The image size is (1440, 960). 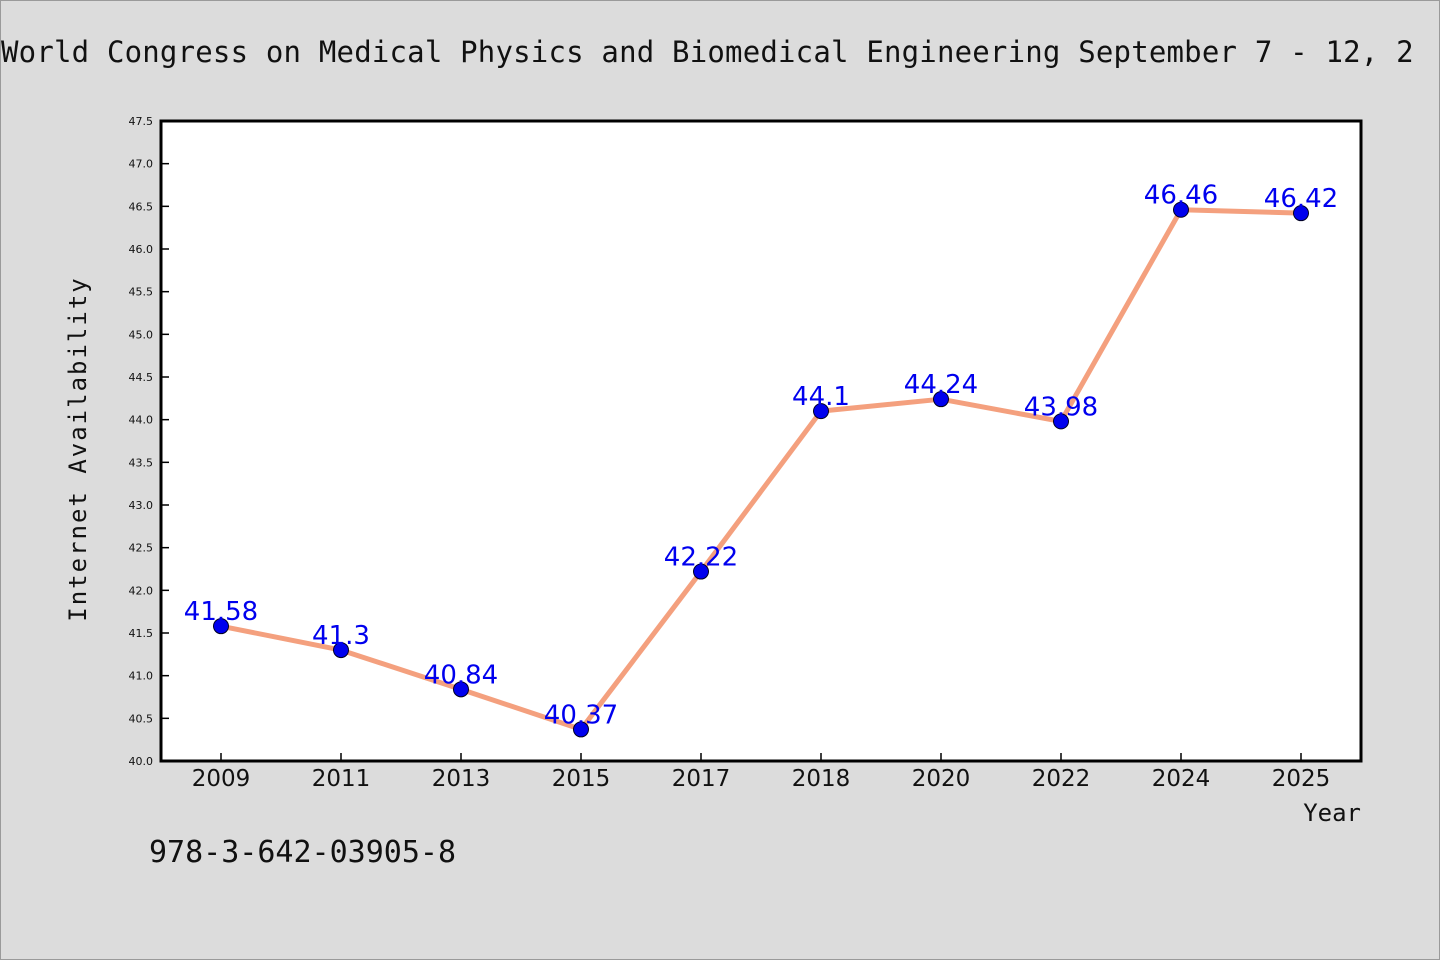 I want to click on y-tick-label: 45.5, so click(x=141, y=292).